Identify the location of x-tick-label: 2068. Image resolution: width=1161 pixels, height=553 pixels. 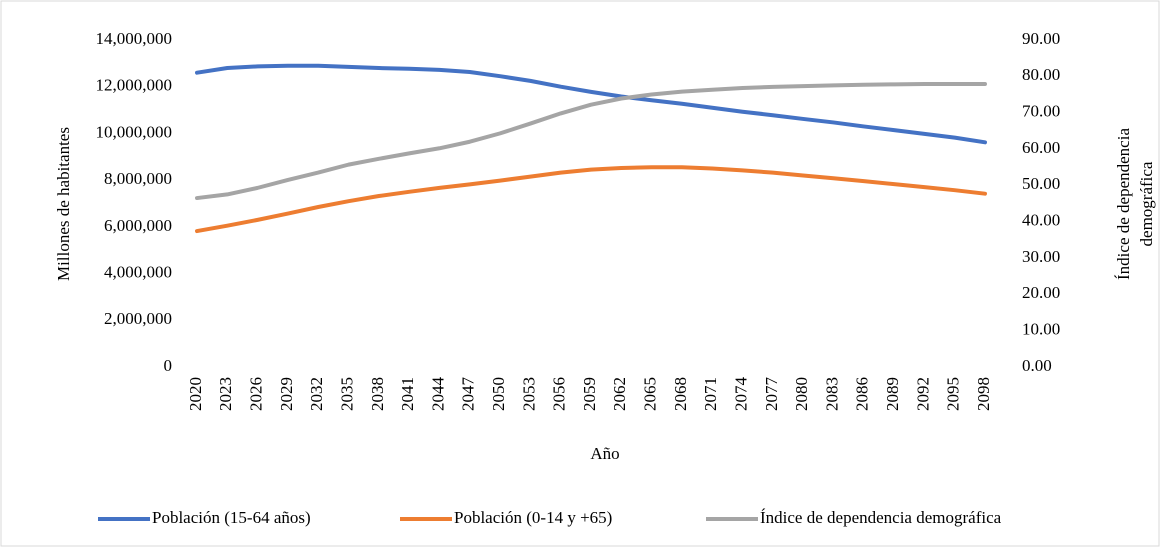
(680, 394).